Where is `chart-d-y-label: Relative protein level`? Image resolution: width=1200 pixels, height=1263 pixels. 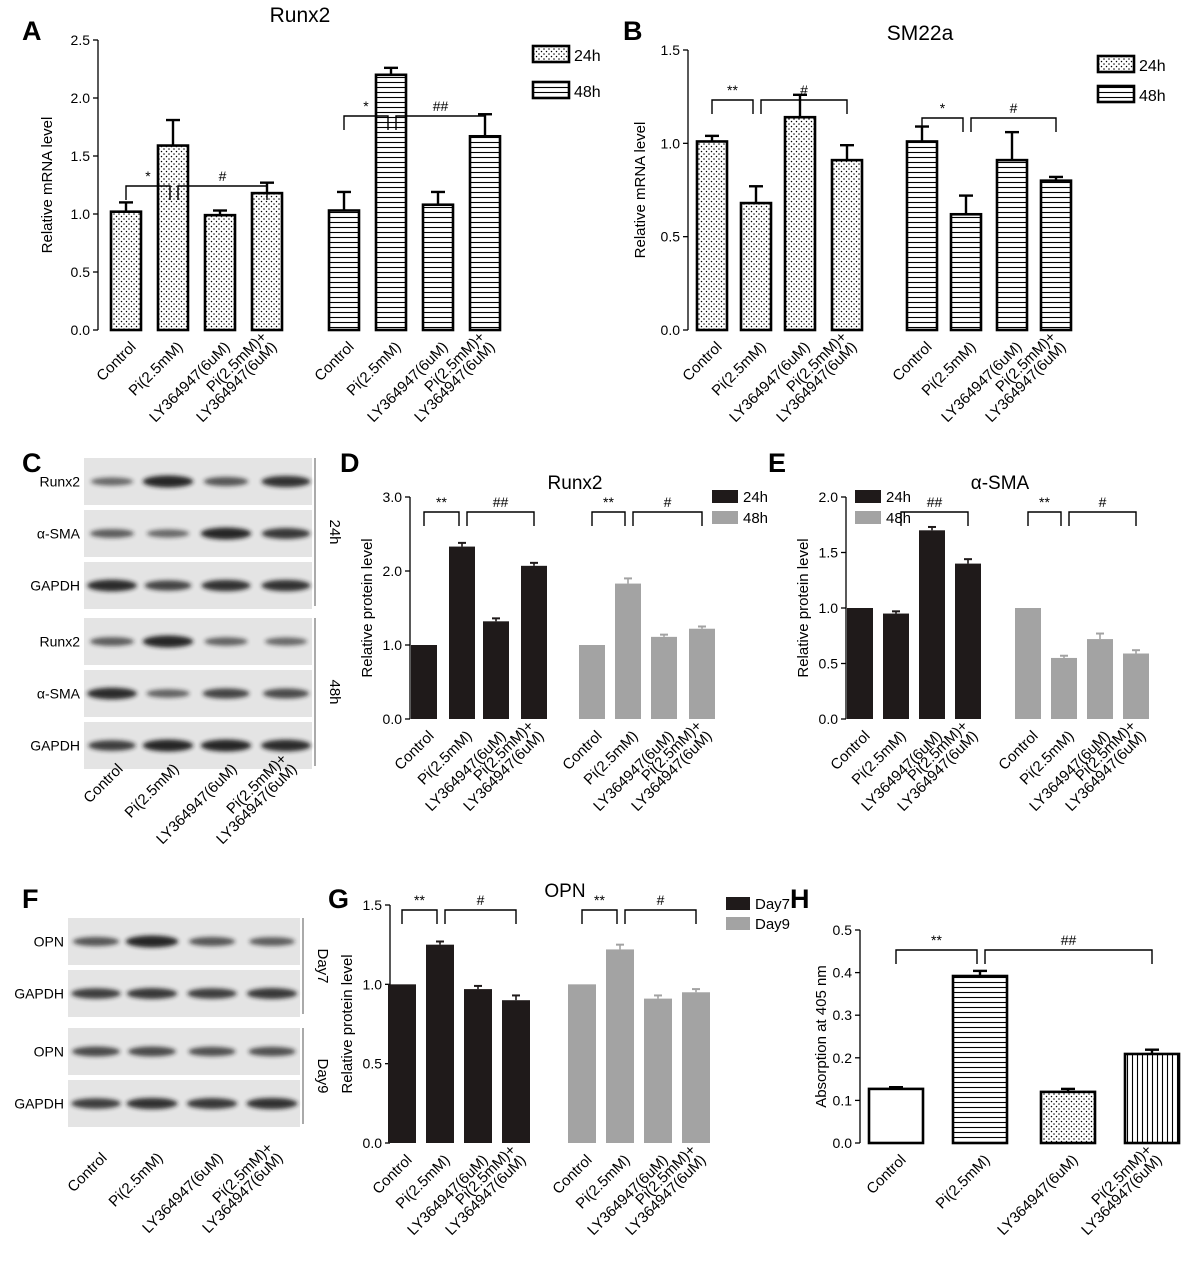
chart-d-y-label: Relative protein level is located at coordinates (367, 607).